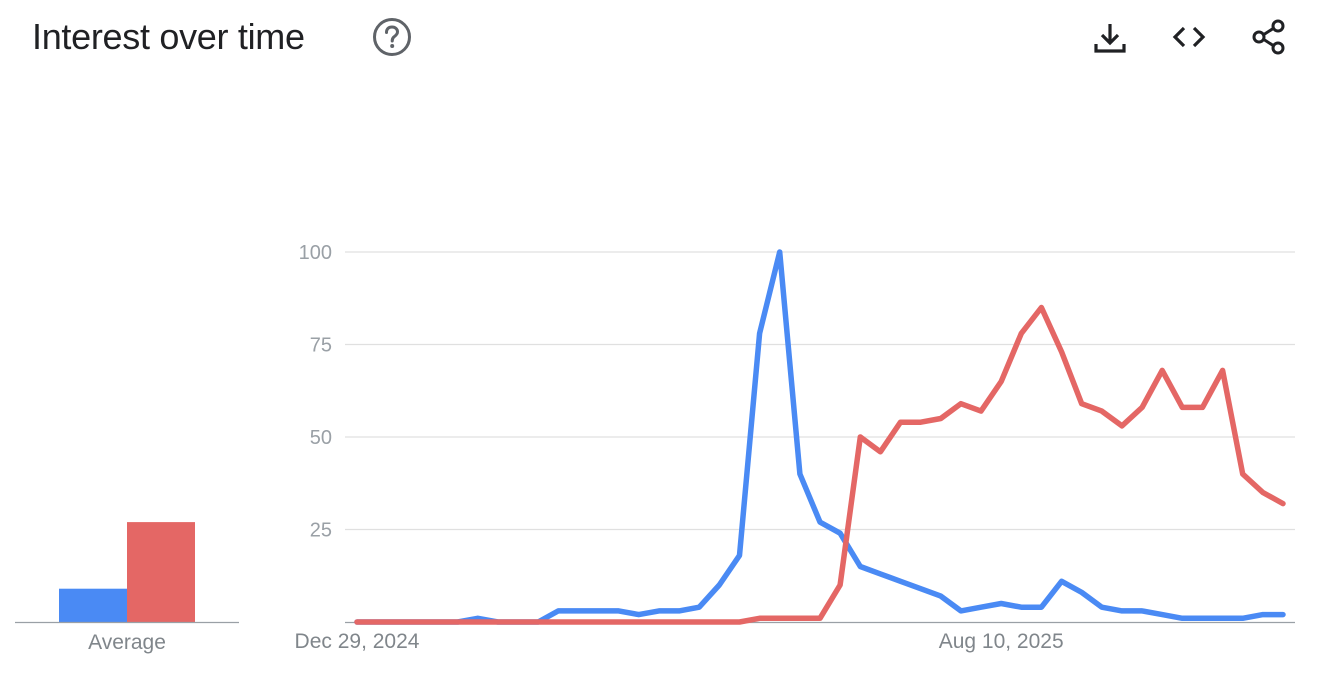  I want to click on y-tick-label: 25, so click(321, 531).